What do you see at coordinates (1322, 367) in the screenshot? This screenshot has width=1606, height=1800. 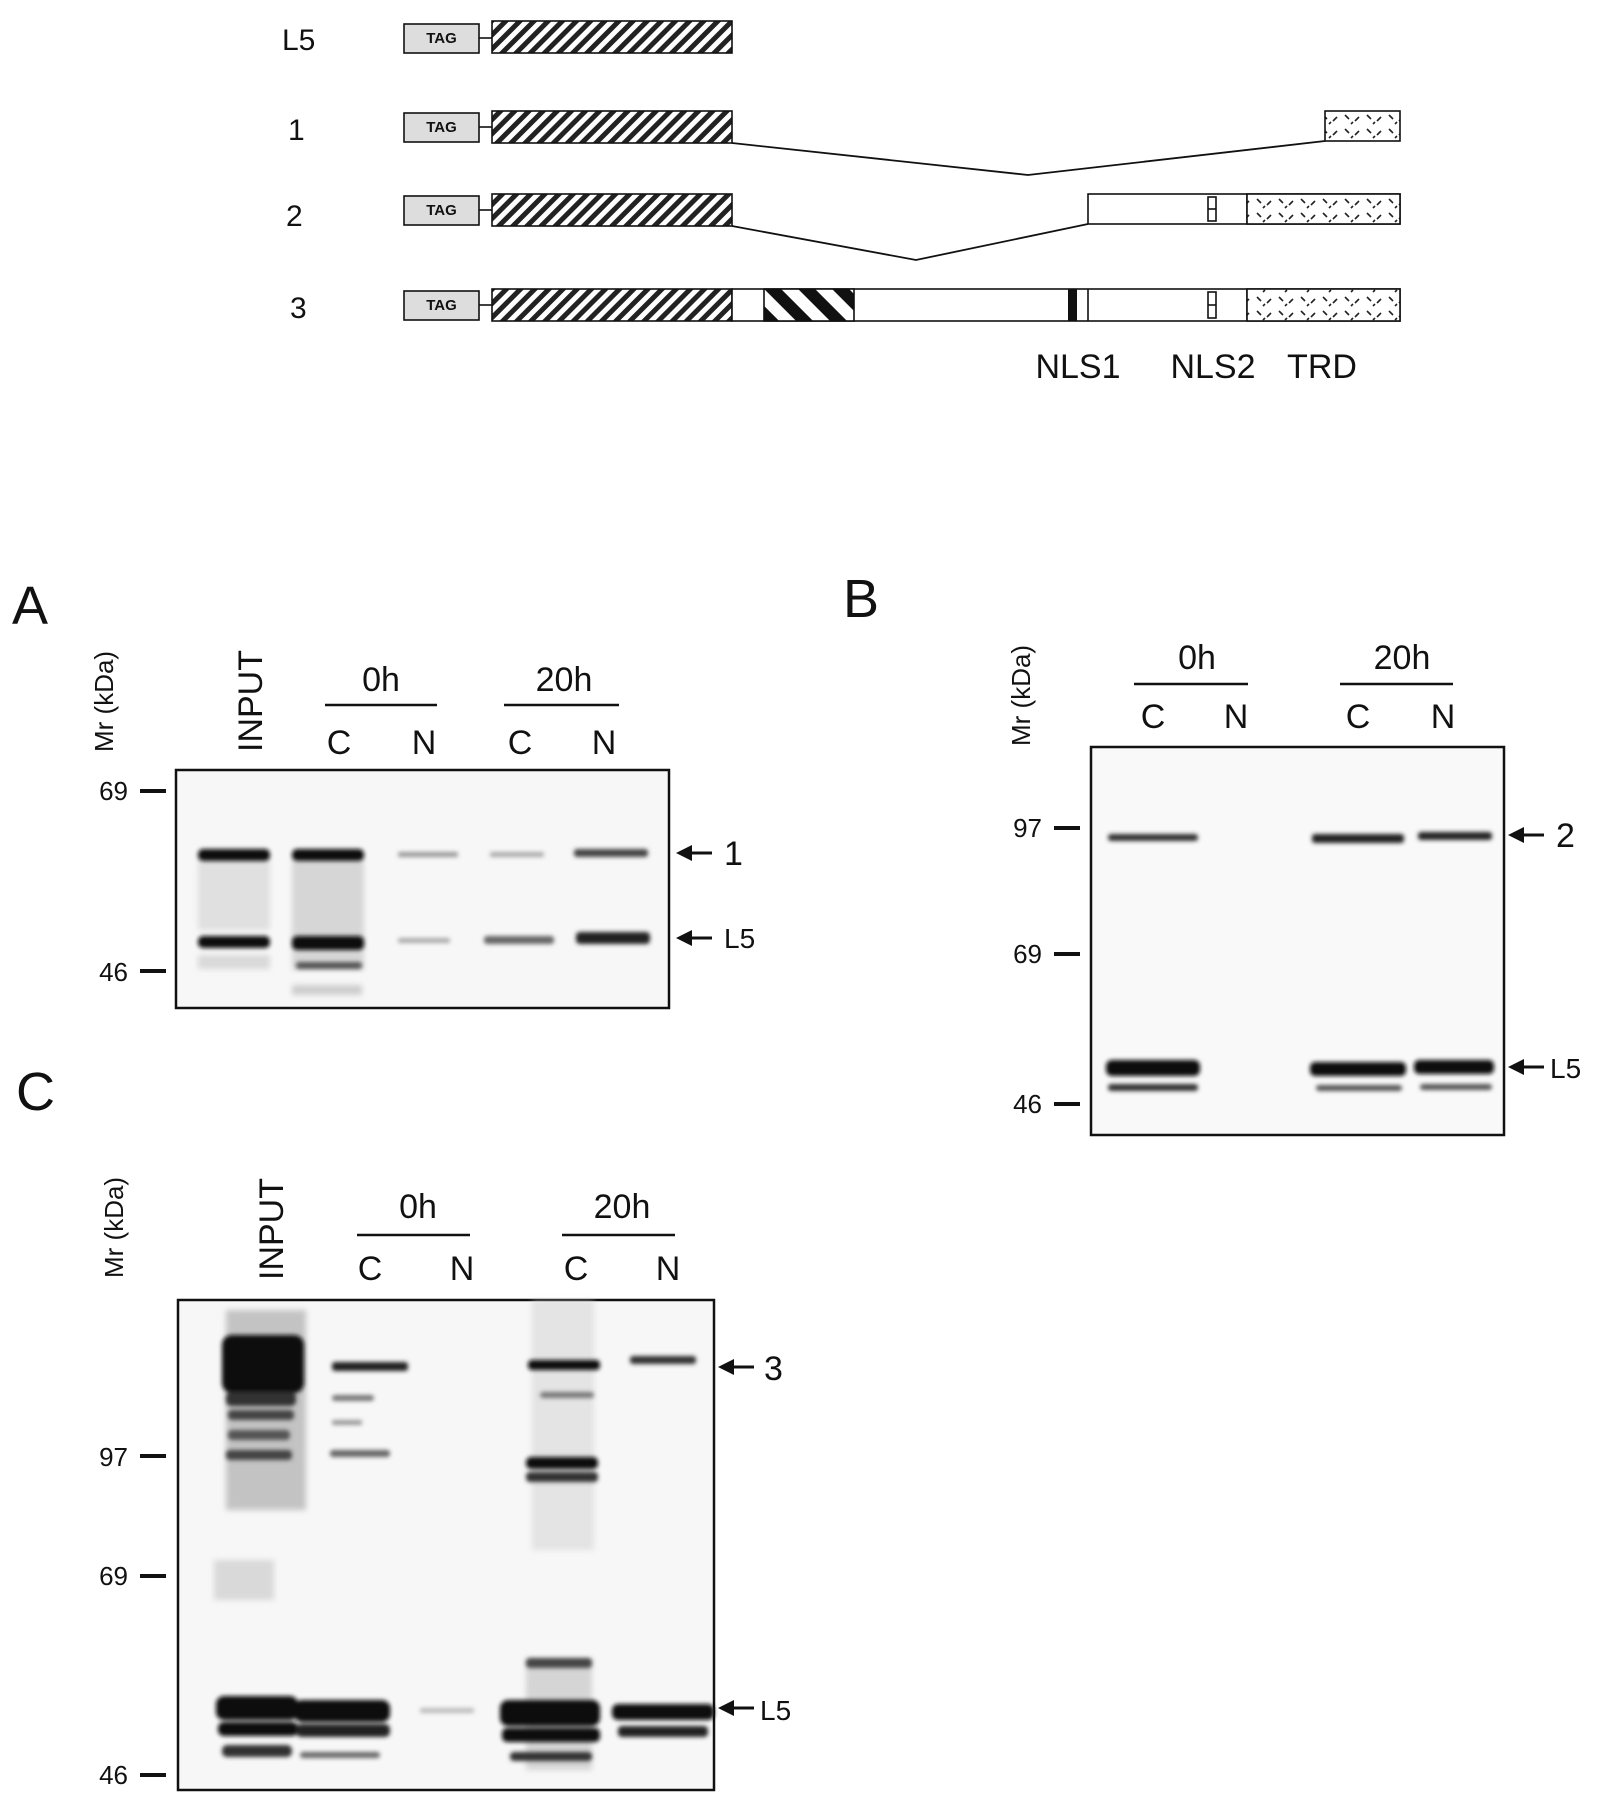 I see `label-trd: TRD` at bounding box center [1322, 367].